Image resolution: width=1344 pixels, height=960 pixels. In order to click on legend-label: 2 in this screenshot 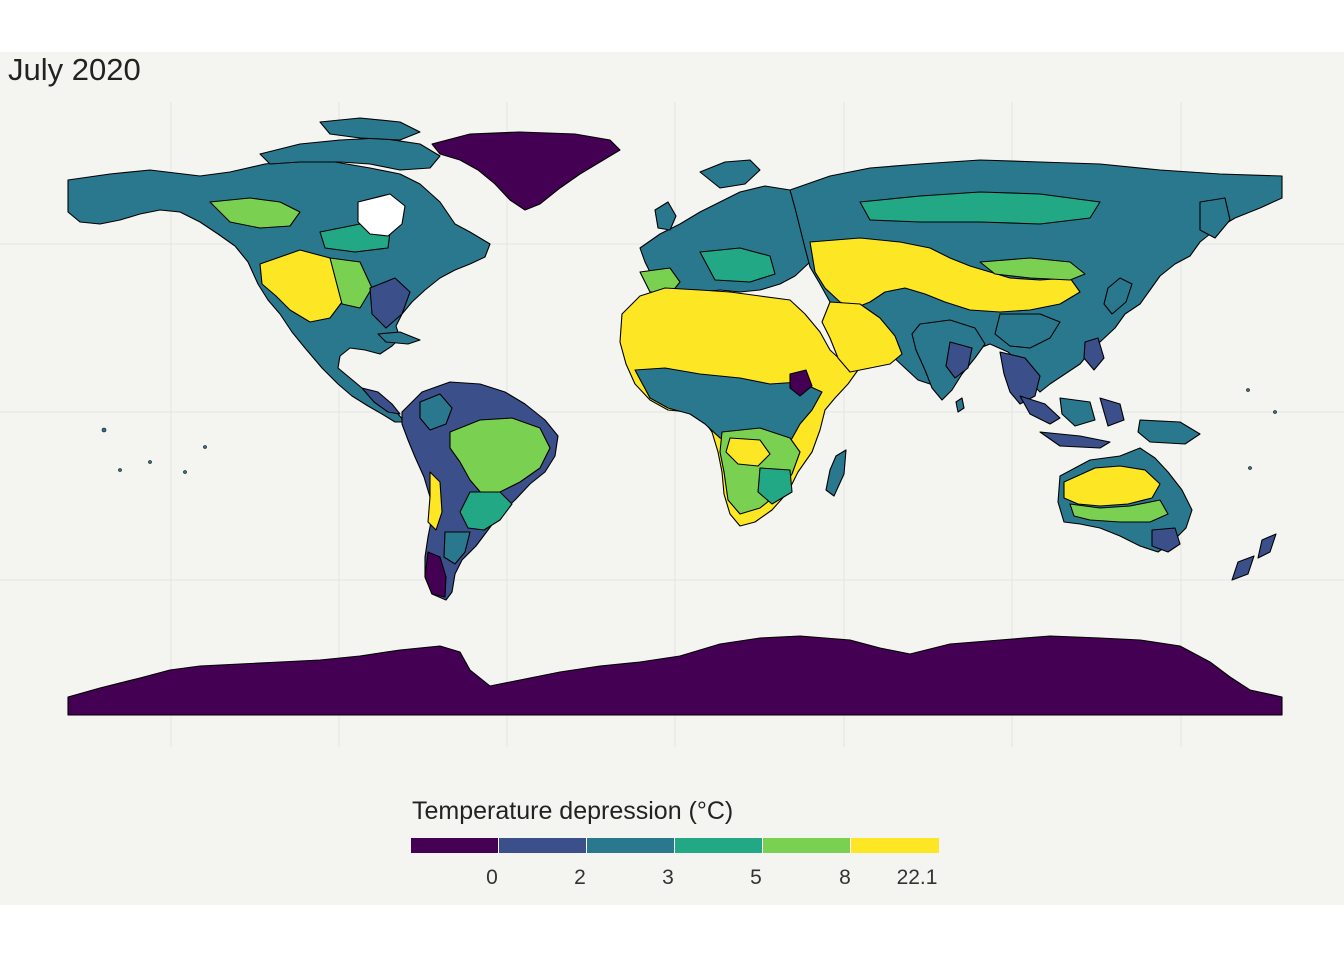, I will do `click(580, 877)`.